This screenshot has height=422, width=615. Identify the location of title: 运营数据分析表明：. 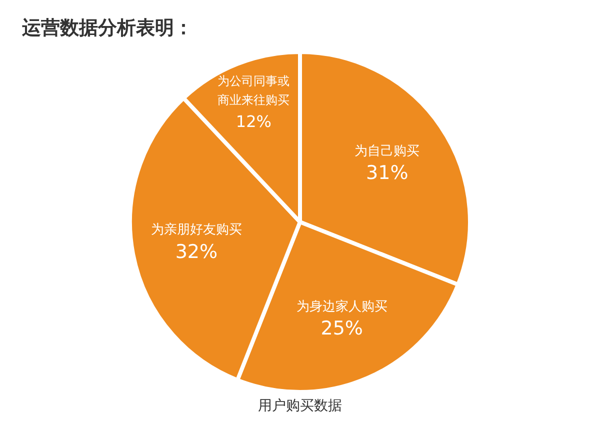
(107, 28).